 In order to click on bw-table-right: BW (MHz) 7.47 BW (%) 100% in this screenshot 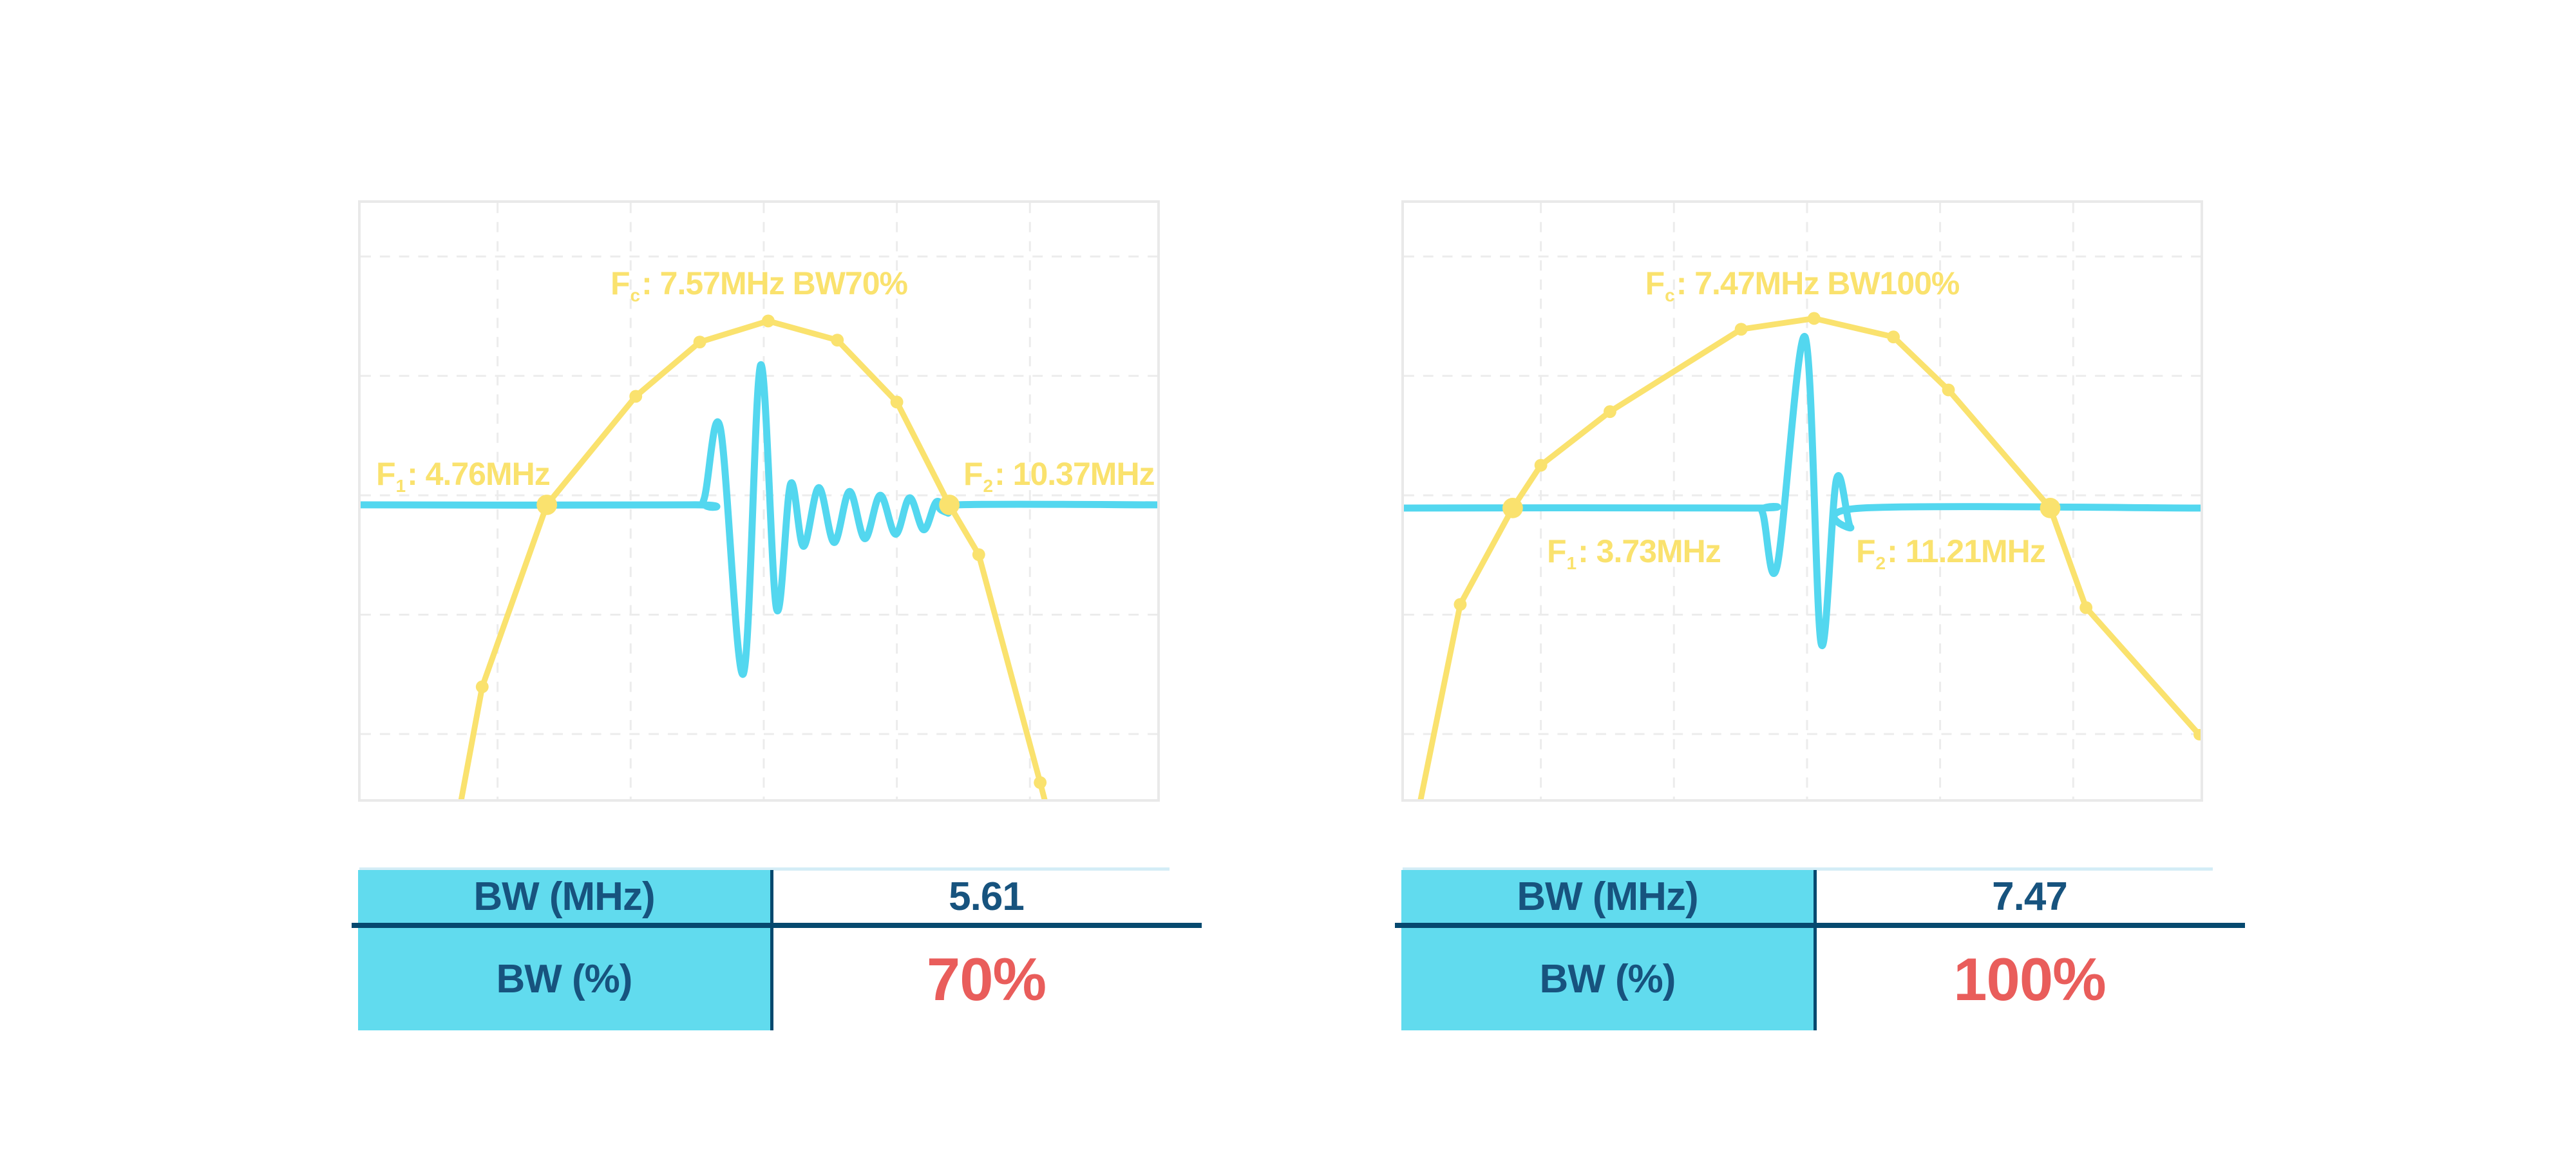, I will do `click(1820, 948)`.